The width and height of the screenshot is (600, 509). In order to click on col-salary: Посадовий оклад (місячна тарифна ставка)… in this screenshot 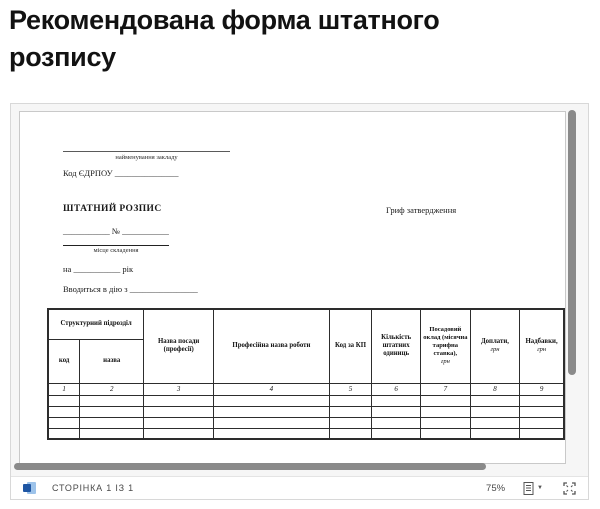, I will do `click(445, 346)`.